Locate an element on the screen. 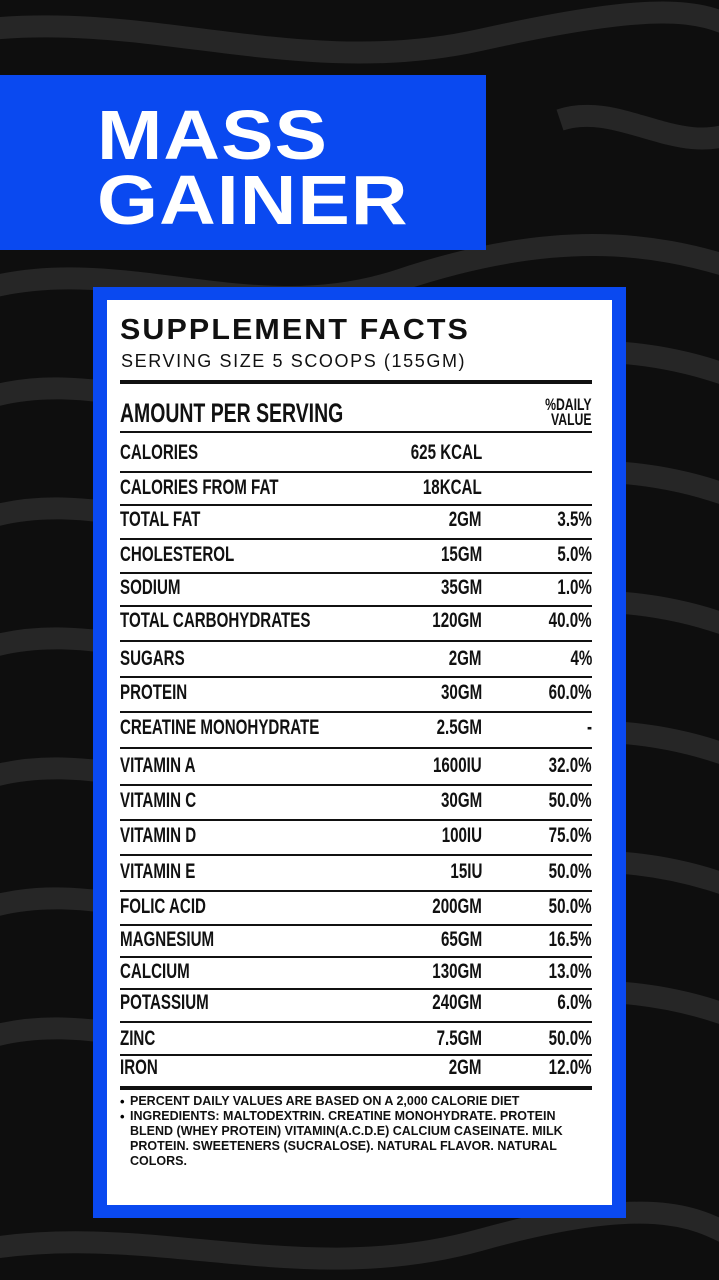 This screenshot has width=719, height=1280. row-amount: 65GM is located at coordinates (461, 939).